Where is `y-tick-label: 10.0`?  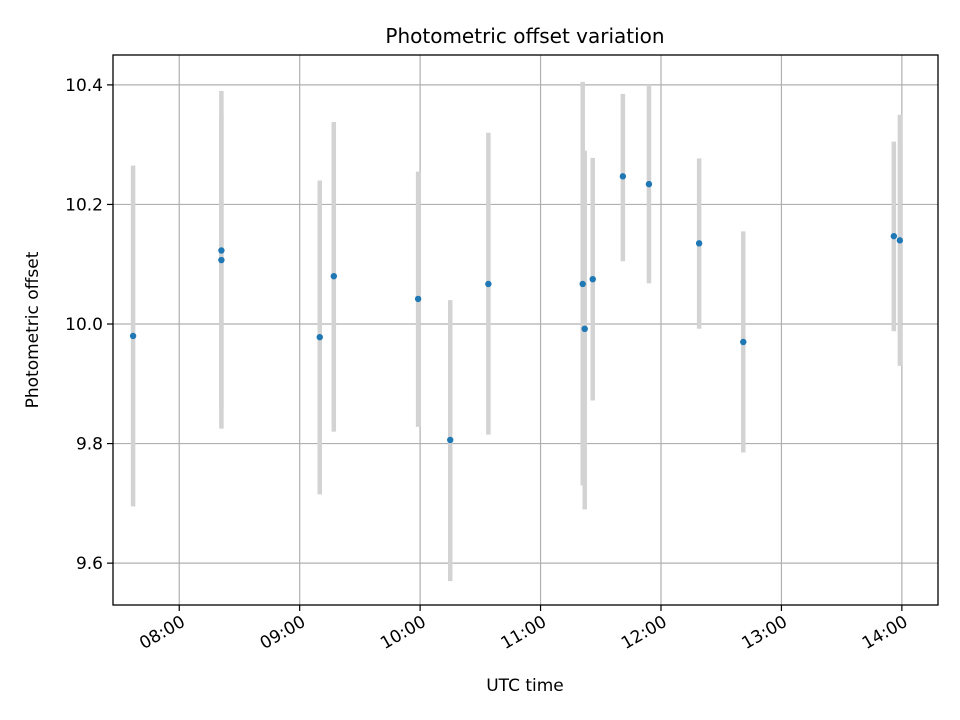 y-tick-label: 10.0 is located at coordinates (84, 325).